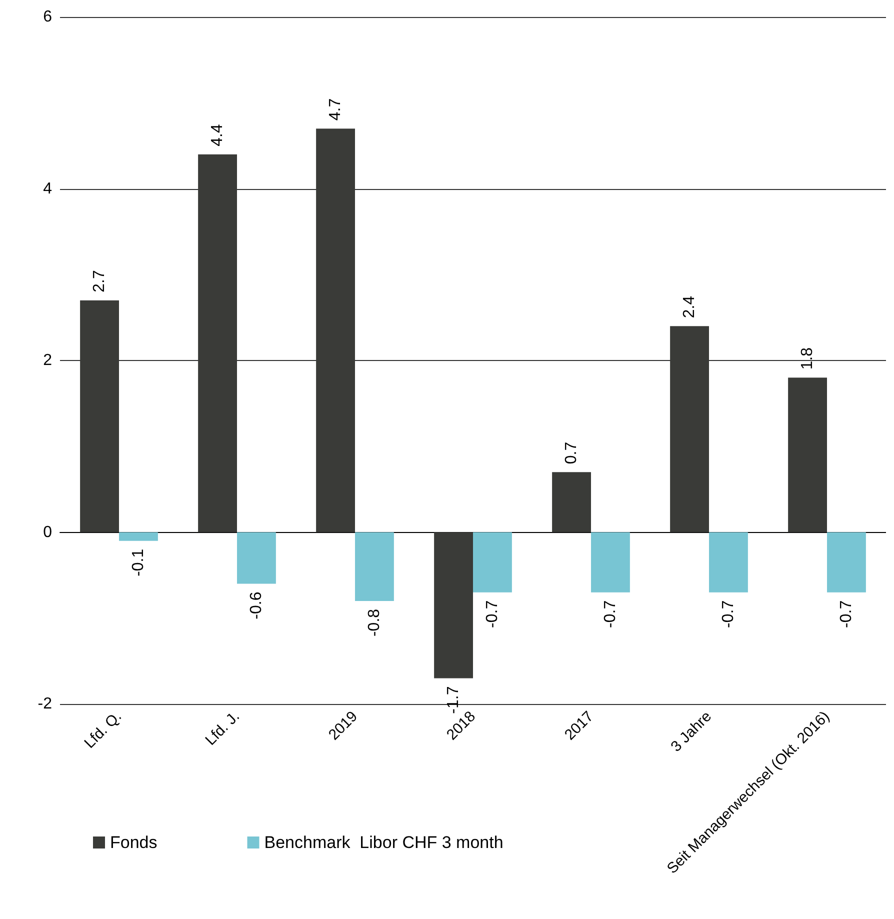 The image size is (894, 919). Describe the element at coordinates (47, 17) in the screenshot. I see `y-tick-label: 6` at that location.